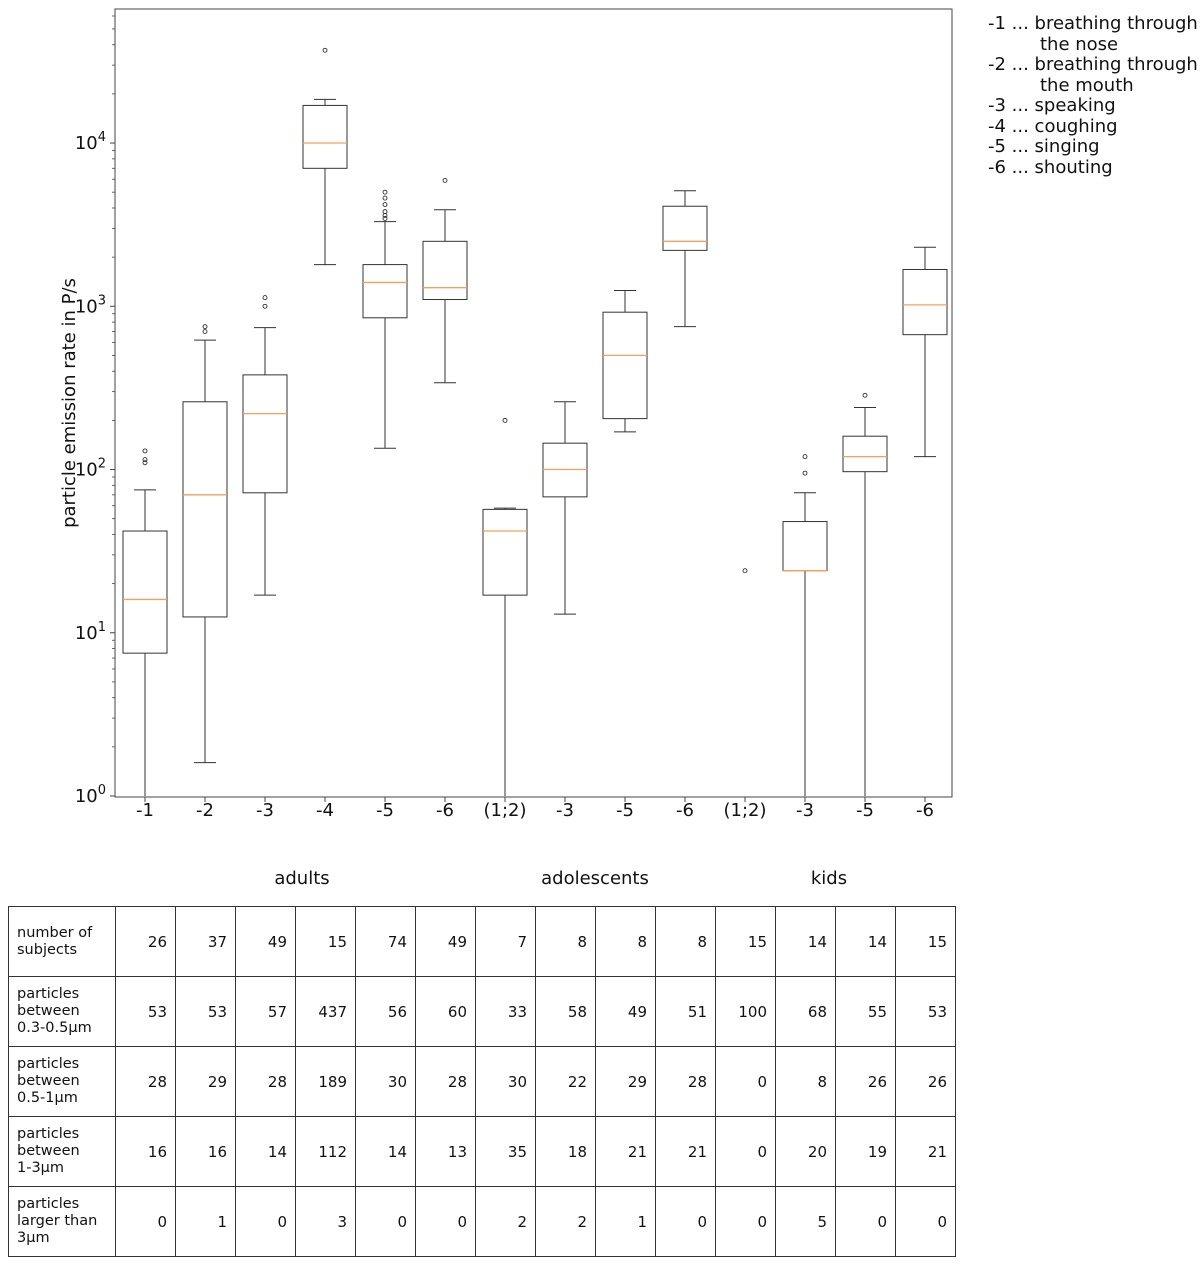  I want to click on legend-item: -6 ... shouting, so click(1050, 167).